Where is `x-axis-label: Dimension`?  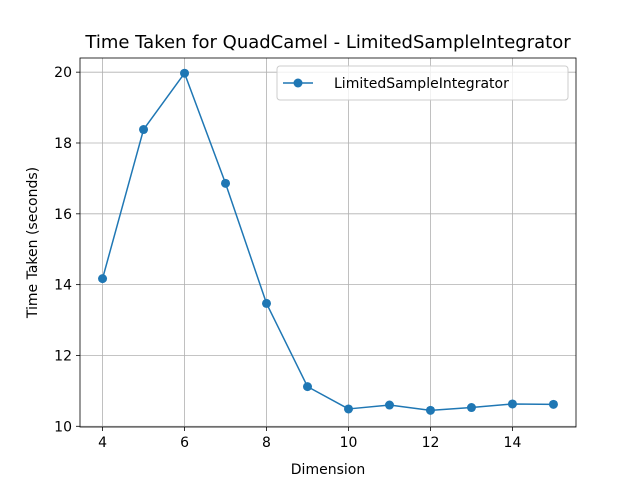 x-axis-label: Dimension is located at coordinates (328, 470).